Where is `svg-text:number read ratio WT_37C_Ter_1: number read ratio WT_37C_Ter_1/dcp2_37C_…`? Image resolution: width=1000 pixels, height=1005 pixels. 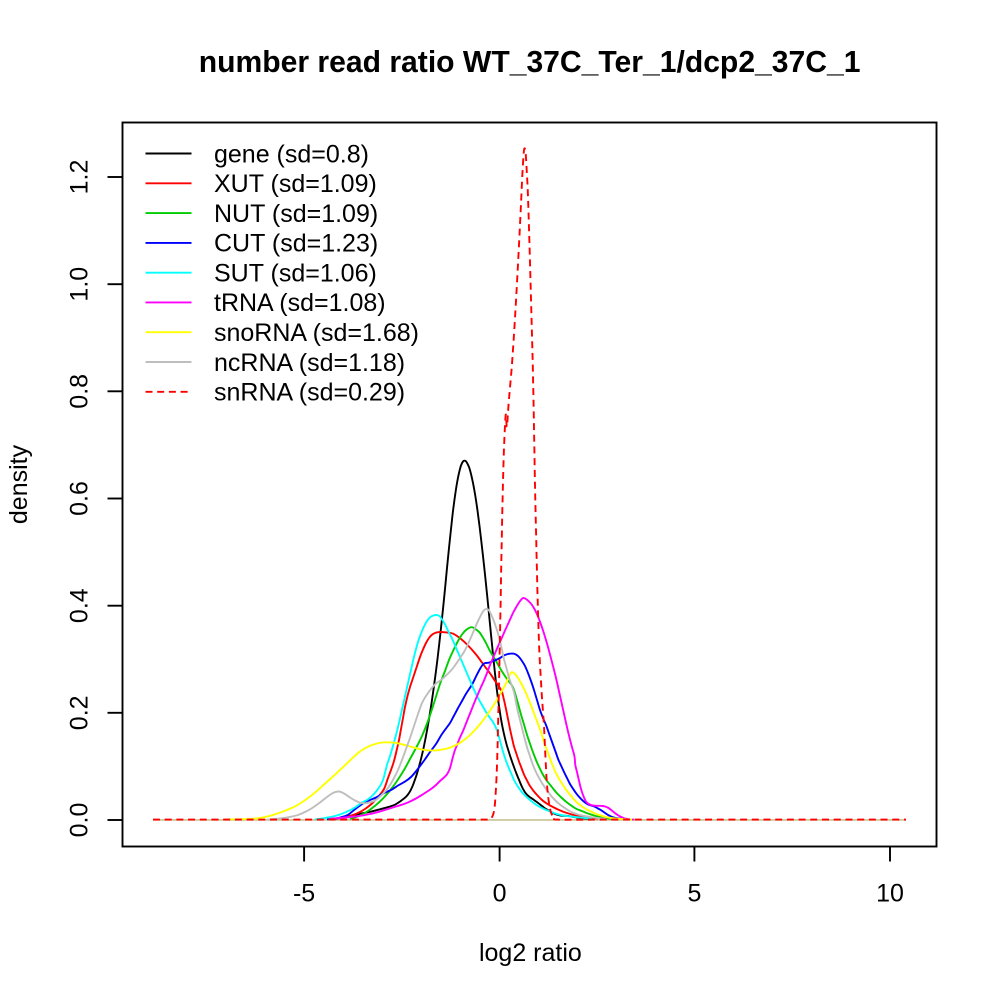 svg-text:number read ratio WT_37C_Ter_1: number read ratio WT_37C_Ter_1/dcp2_37C_… is located at coordinates (530, 62).